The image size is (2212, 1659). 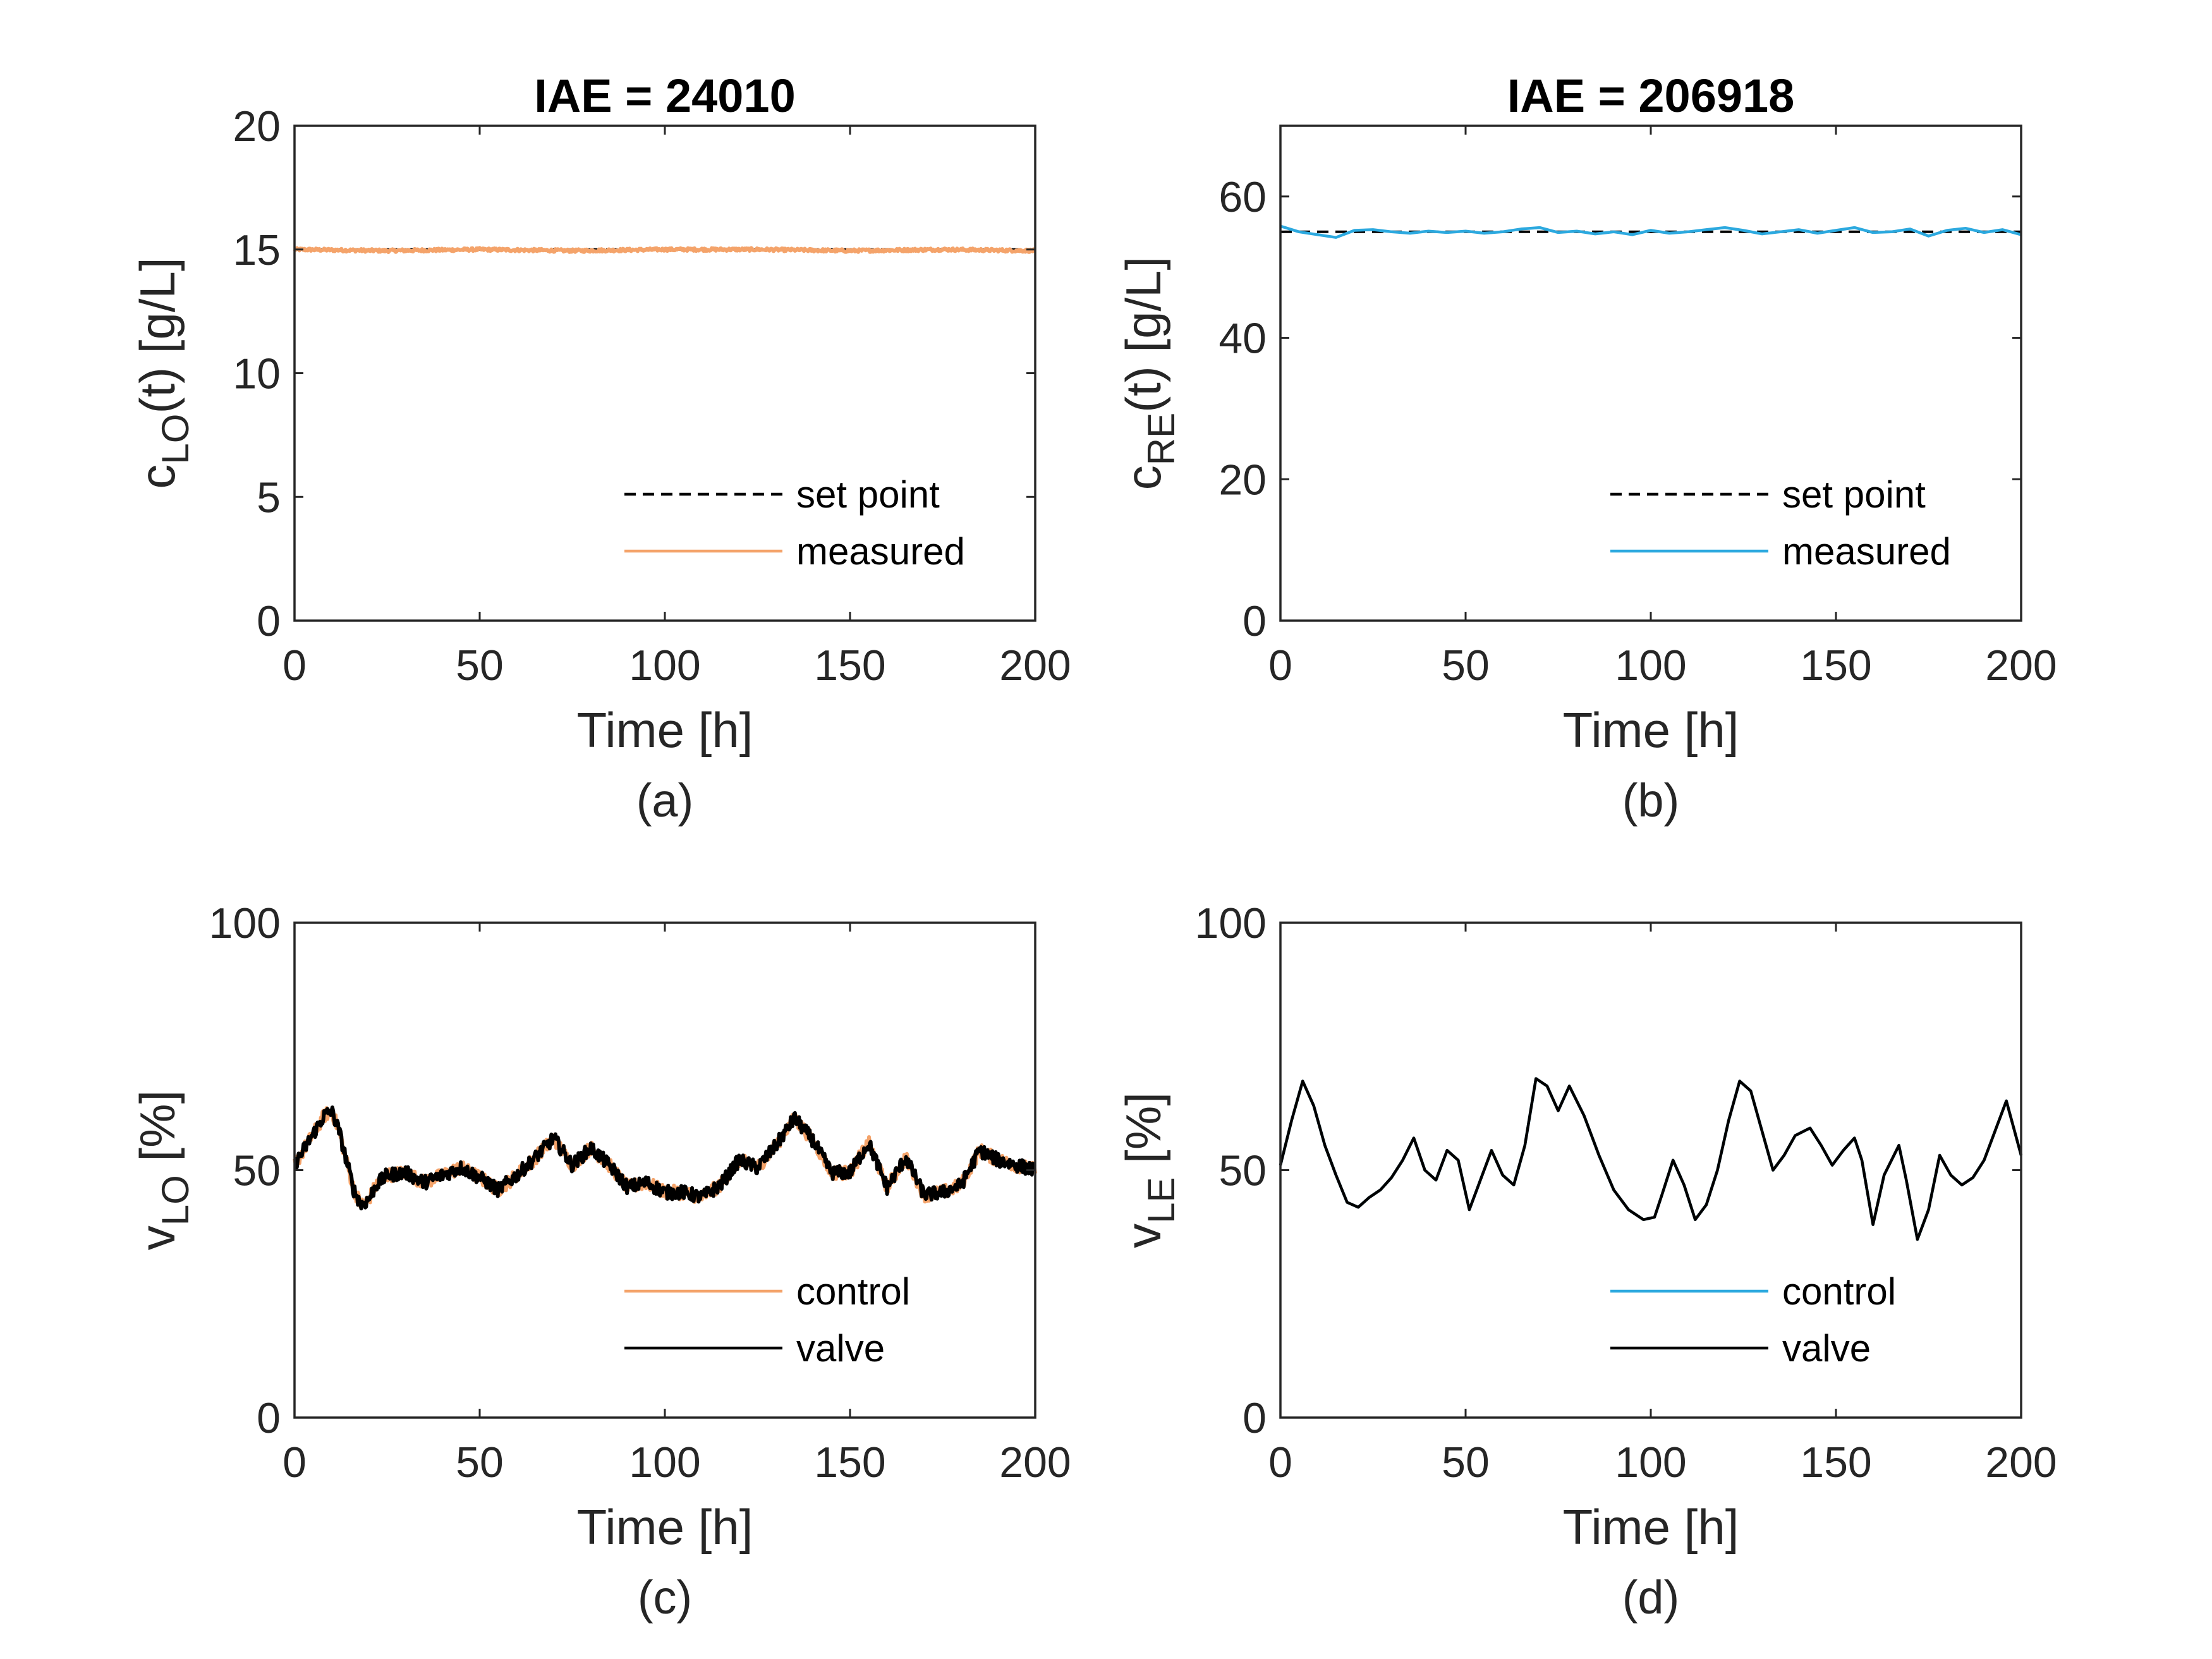 What do you see at coordinates (1650, 1597) in the screenshot?
I see `panel-caption: (d)` at bounding box center [1650, 1597].